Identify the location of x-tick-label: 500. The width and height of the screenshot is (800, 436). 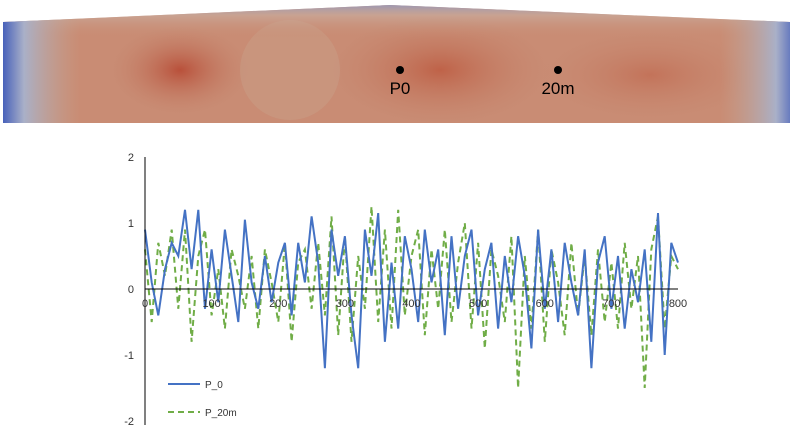
(478, 304).